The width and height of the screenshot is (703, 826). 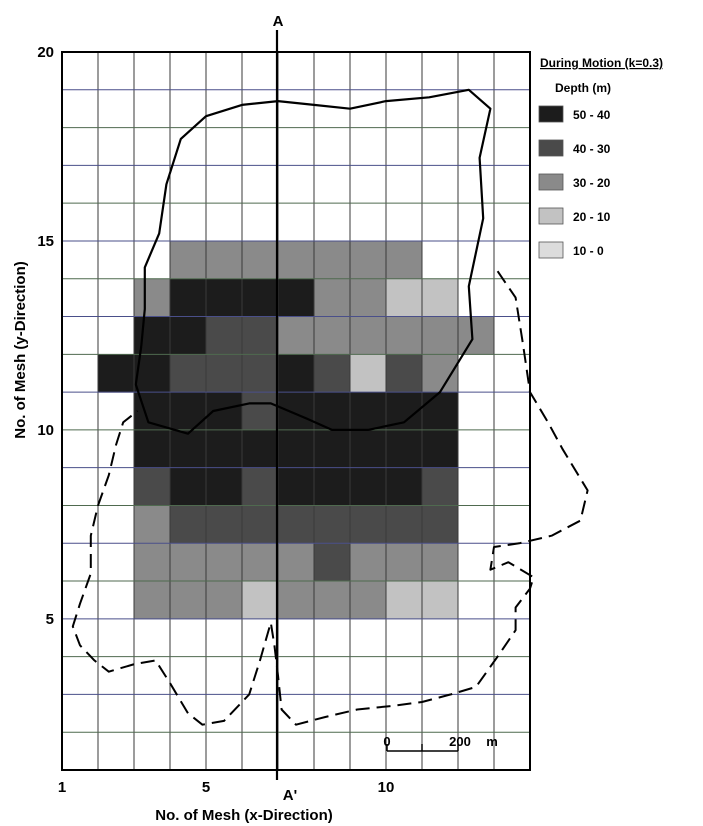 What do you see at coordinates (278, 21) in the screenshot?
I see `section-label-top: A` at bounding box center [278, 21].